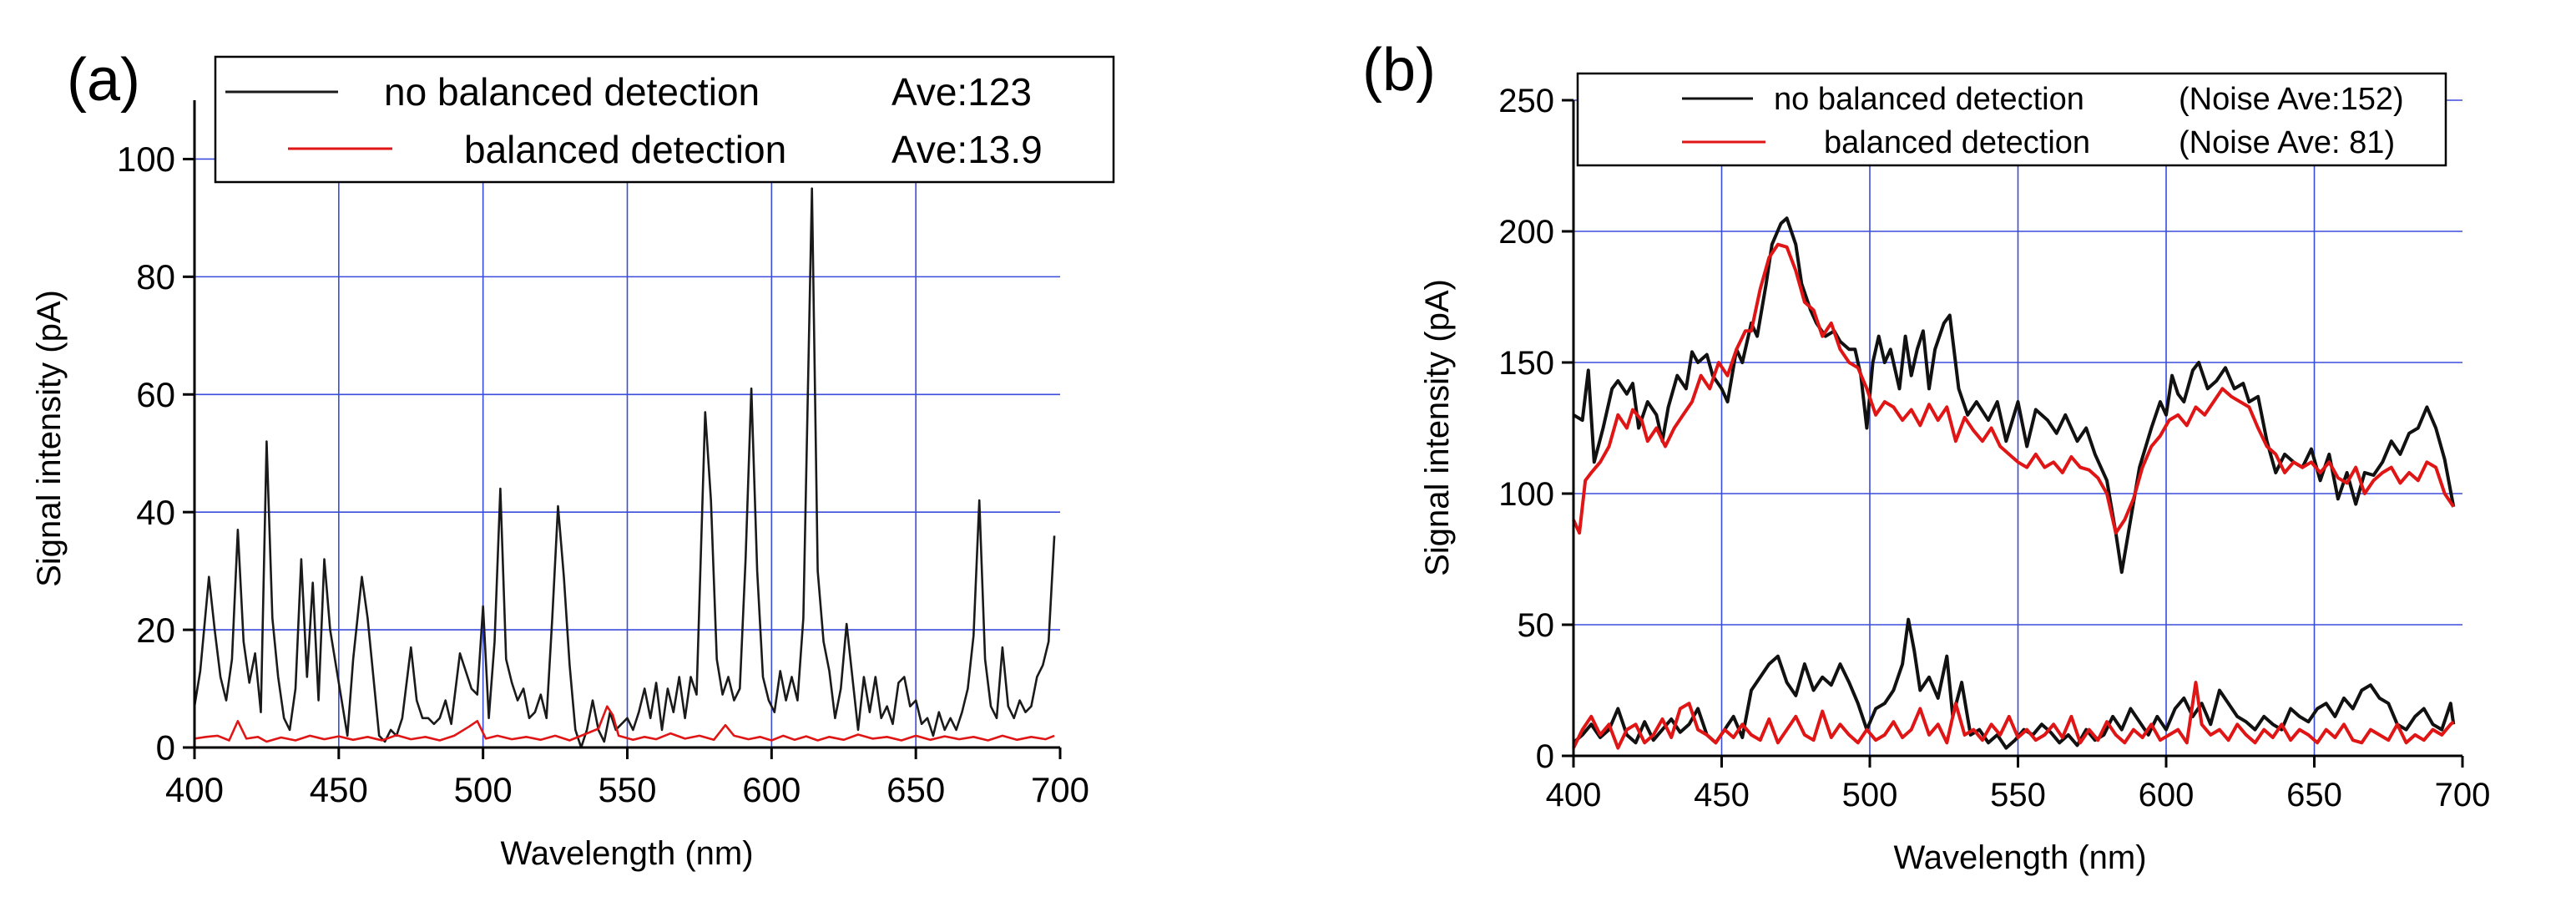  Describe the element at coordinates (2291, 99) in the screenshot. I see `legend-stat-no-balanced: (Noise Ave:152)` at that location.